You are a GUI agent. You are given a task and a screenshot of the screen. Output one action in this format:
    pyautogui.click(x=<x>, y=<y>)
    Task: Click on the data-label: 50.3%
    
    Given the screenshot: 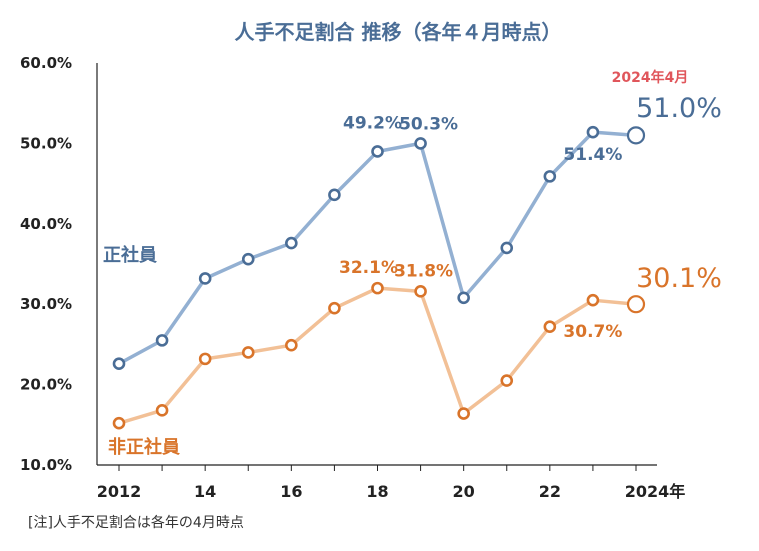 What is the action you would take?
    pyautogui.click(x=428, y=124)
    